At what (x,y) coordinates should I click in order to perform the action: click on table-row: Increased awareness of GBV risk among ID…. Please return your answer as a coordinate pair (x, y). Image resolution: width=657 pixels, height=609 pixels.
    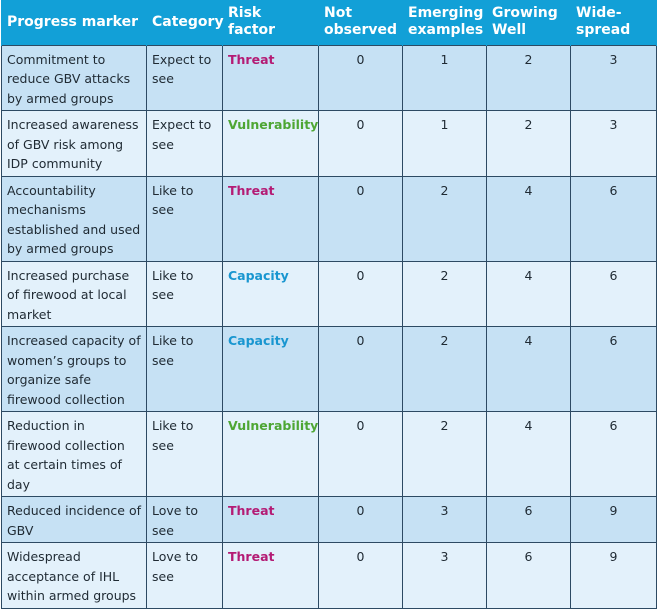
    Looking at the image, I should click on (329, 143).